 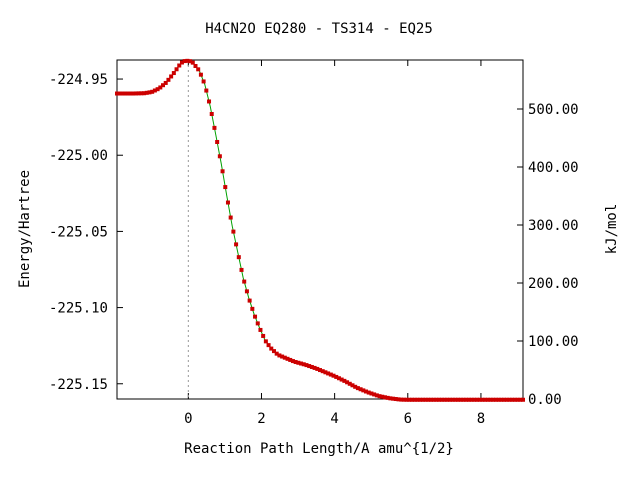 I want to click on y2-axis-label: kJ/mol, so click(x=612, y=229).